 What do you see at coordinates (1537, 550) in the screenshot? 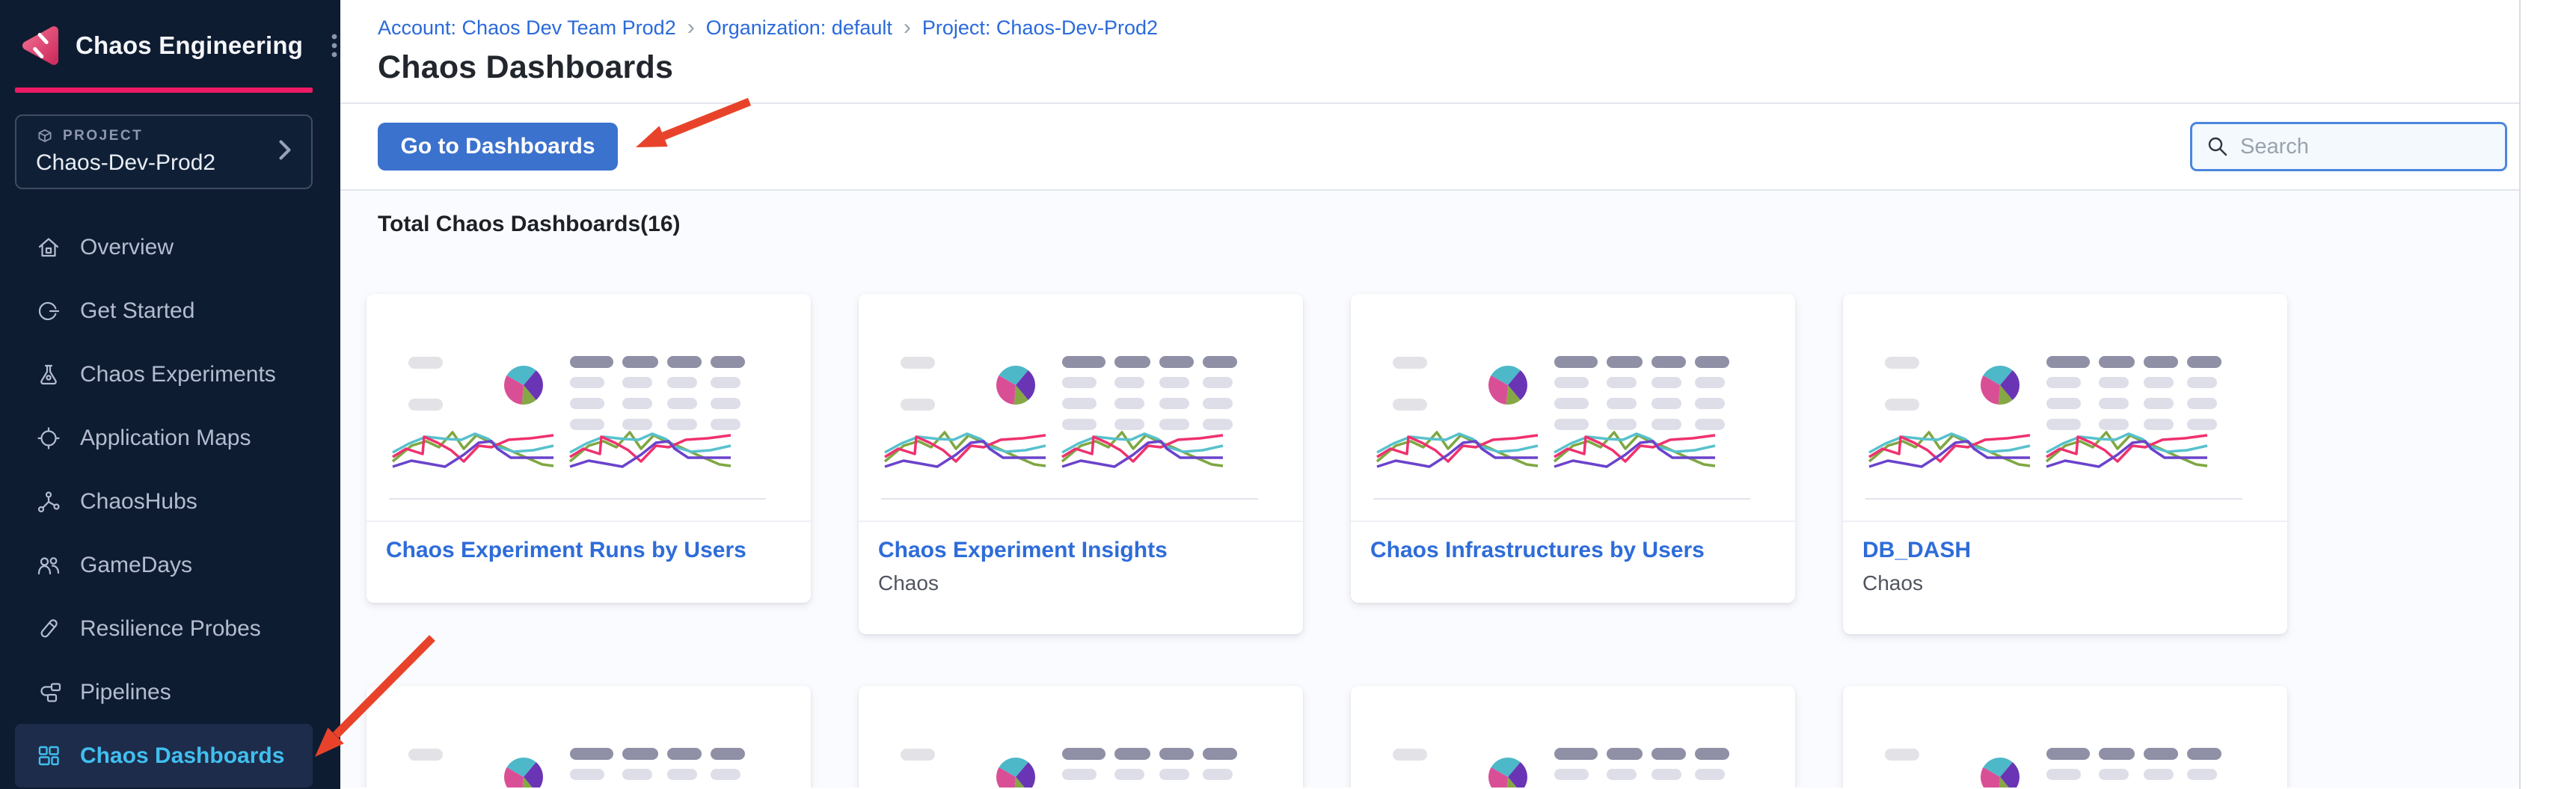
I see `dashboard-card-title: Chaos Infrastructures by Users` at bounding box center [1537, 550].